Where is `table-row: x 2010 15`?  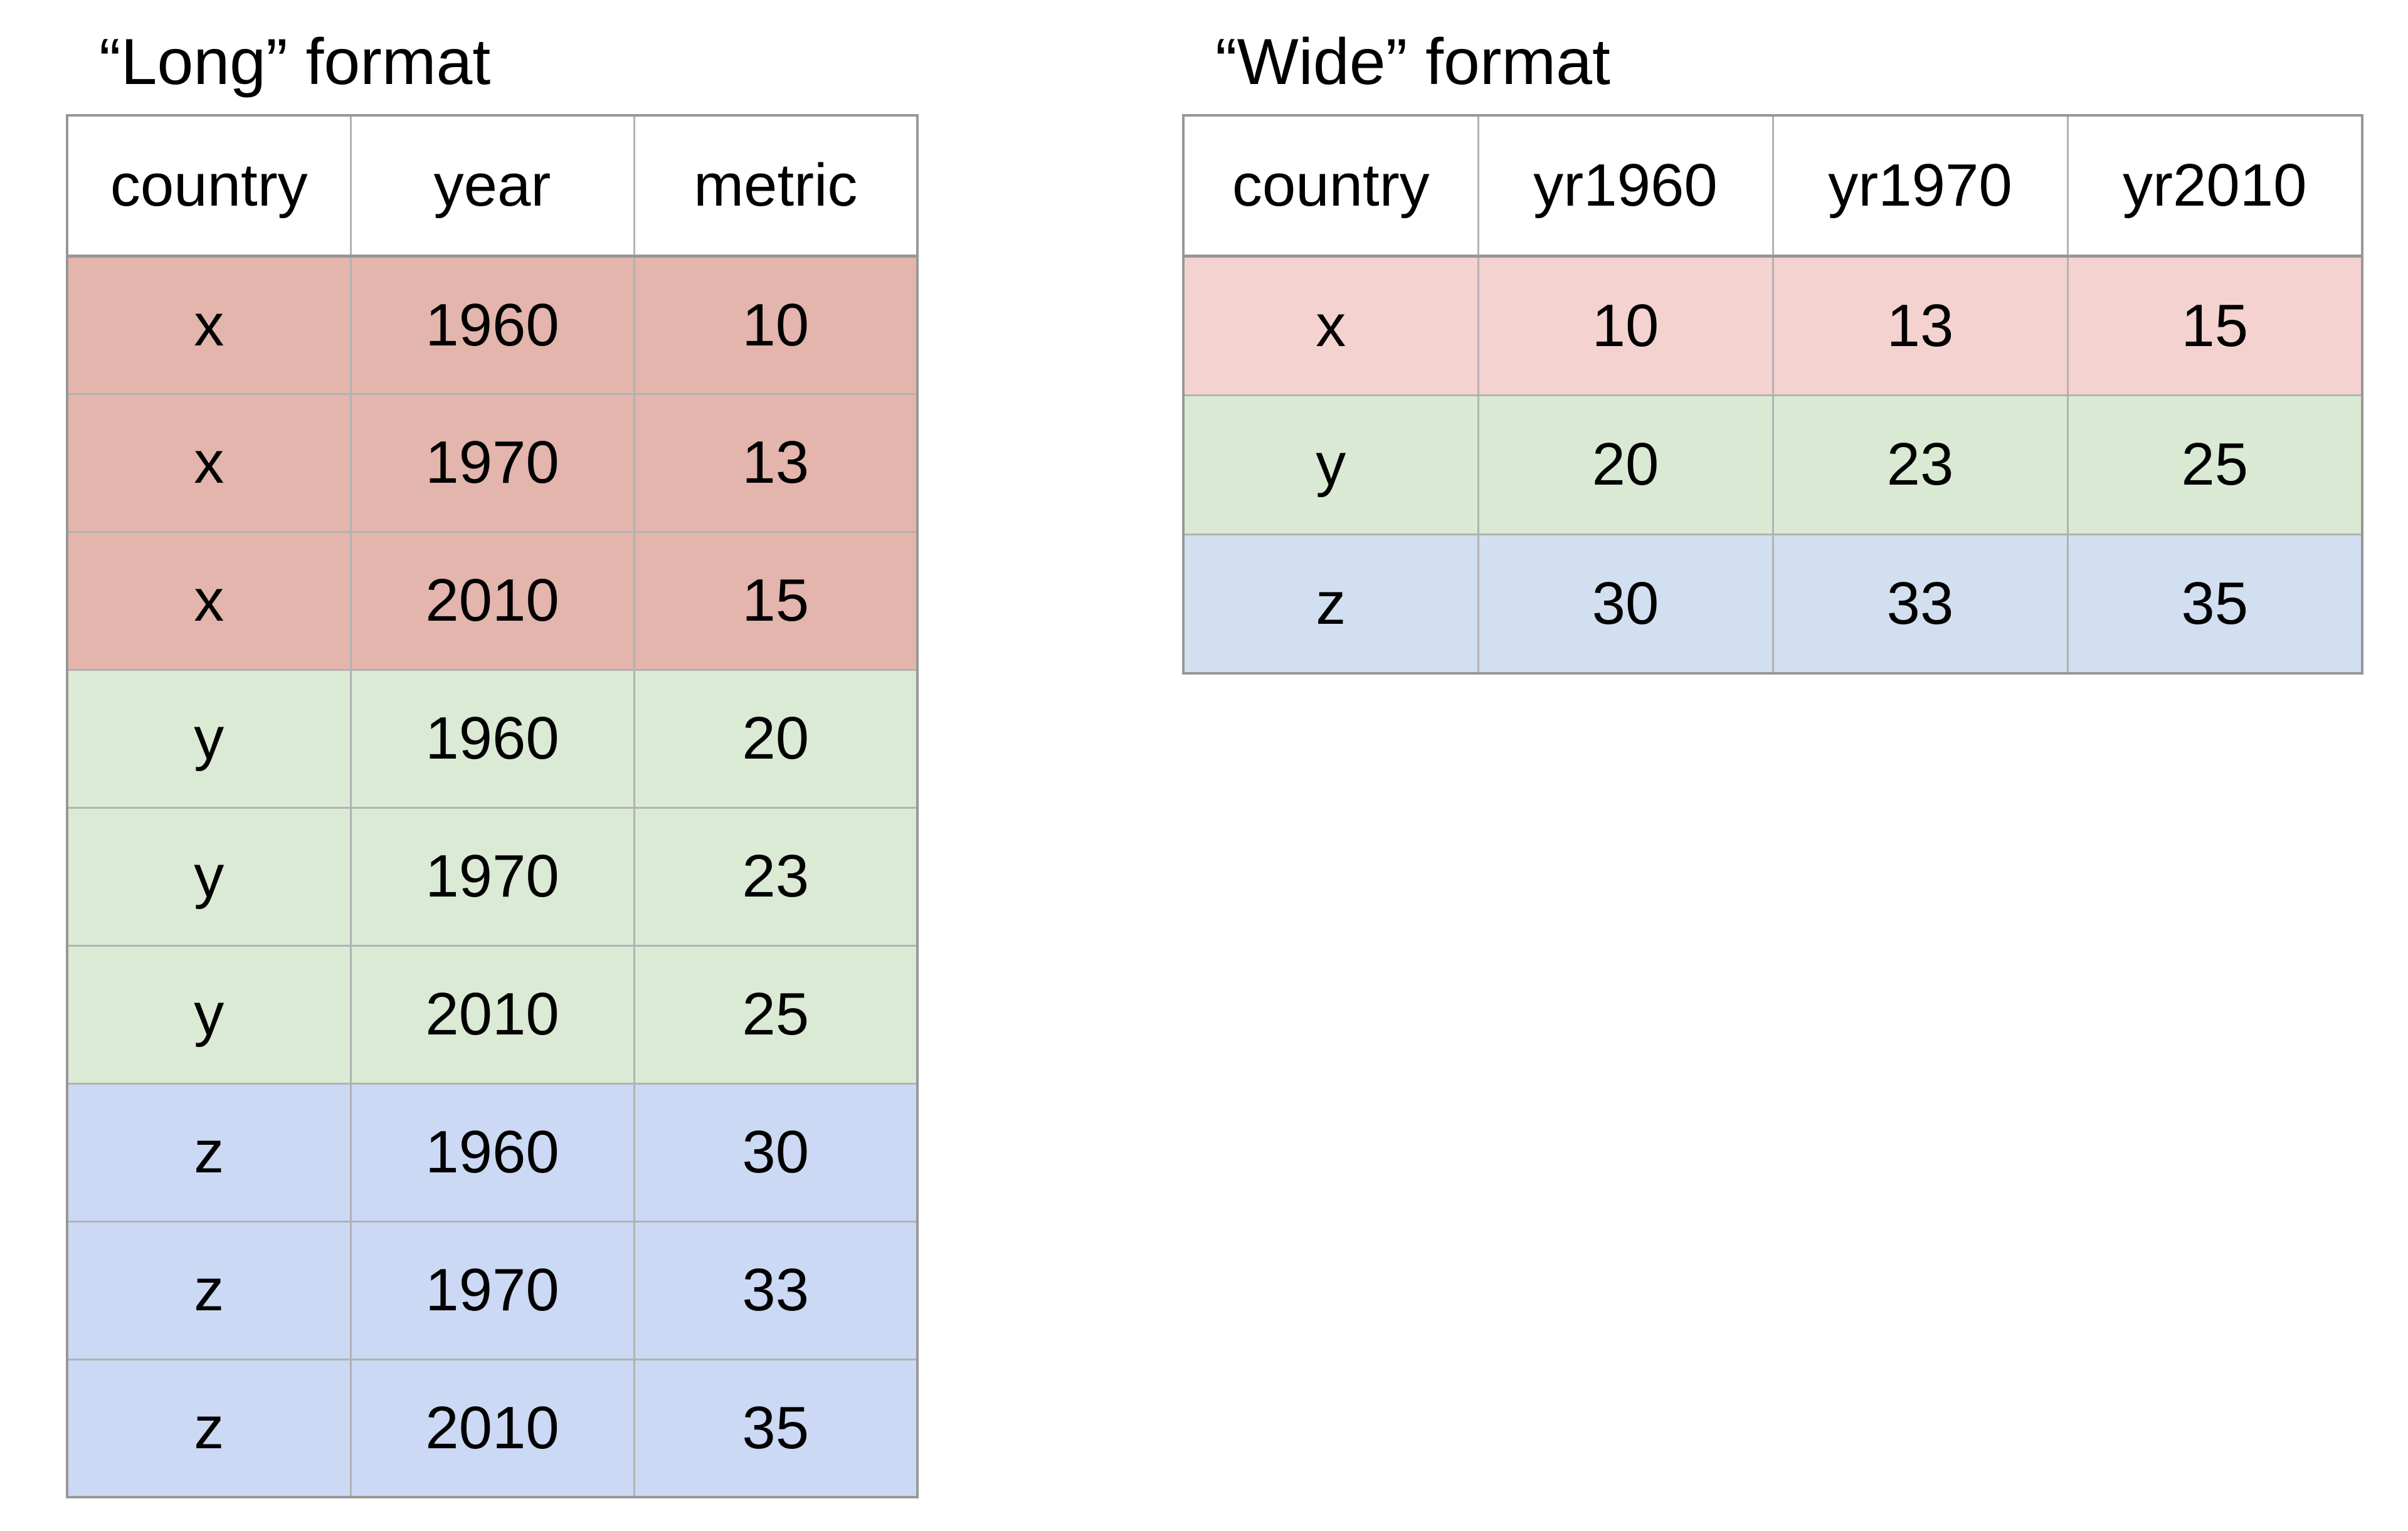
table-row: x 2010 15 is located at coordinates (492, 600).